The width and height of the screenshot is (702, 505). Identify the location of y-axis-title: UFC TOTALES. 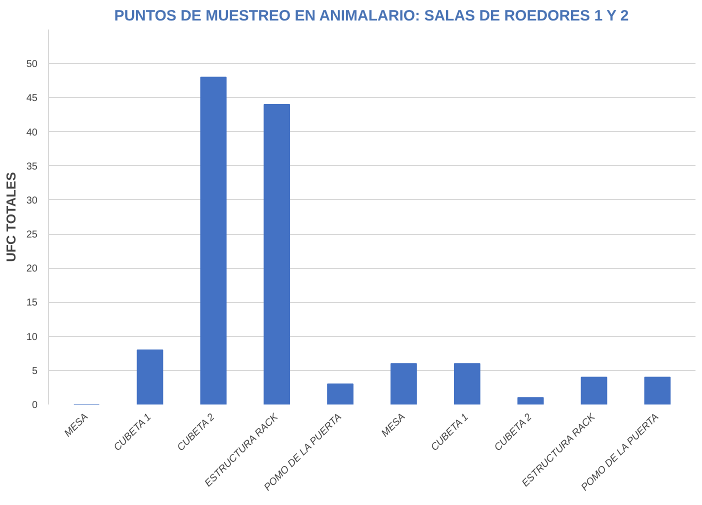
(10, 217).